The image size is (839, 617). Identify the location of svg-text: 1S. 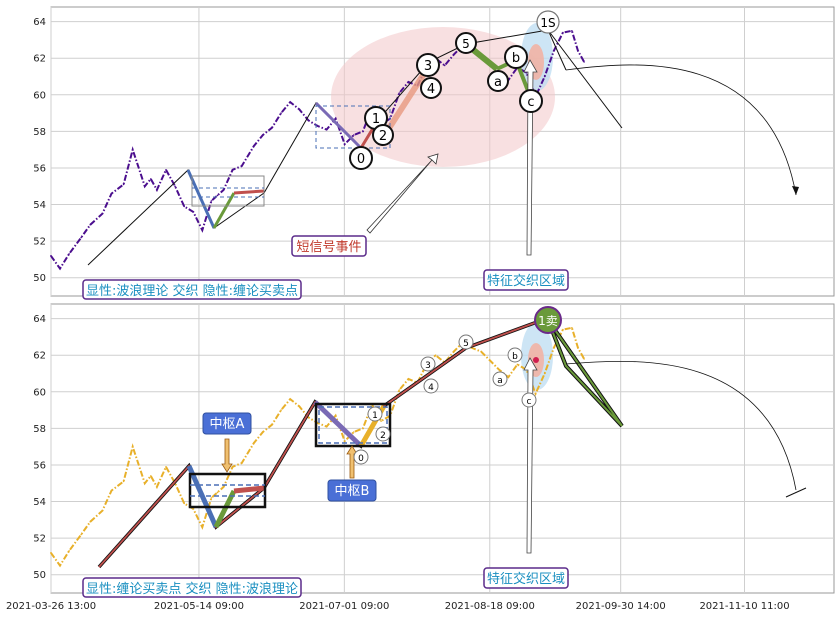
(547, 23).